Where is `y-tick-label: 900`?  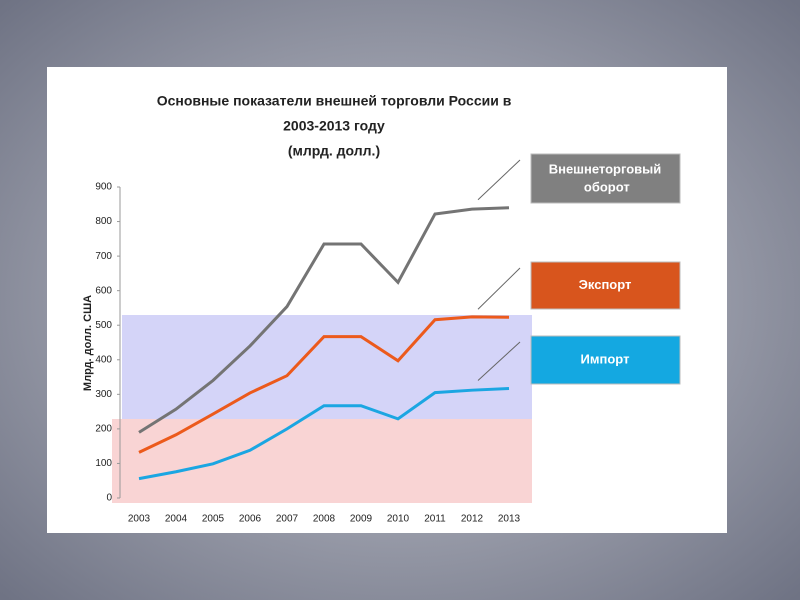
y-tick-label: 900 is located at coordinates (103, 187).